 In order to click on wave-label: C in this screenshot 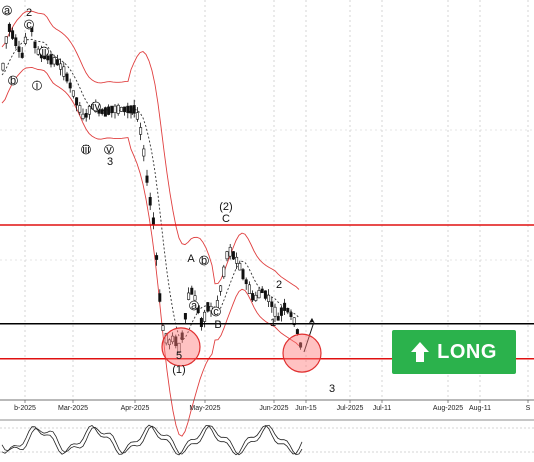, I will do `click(226, 219)`.